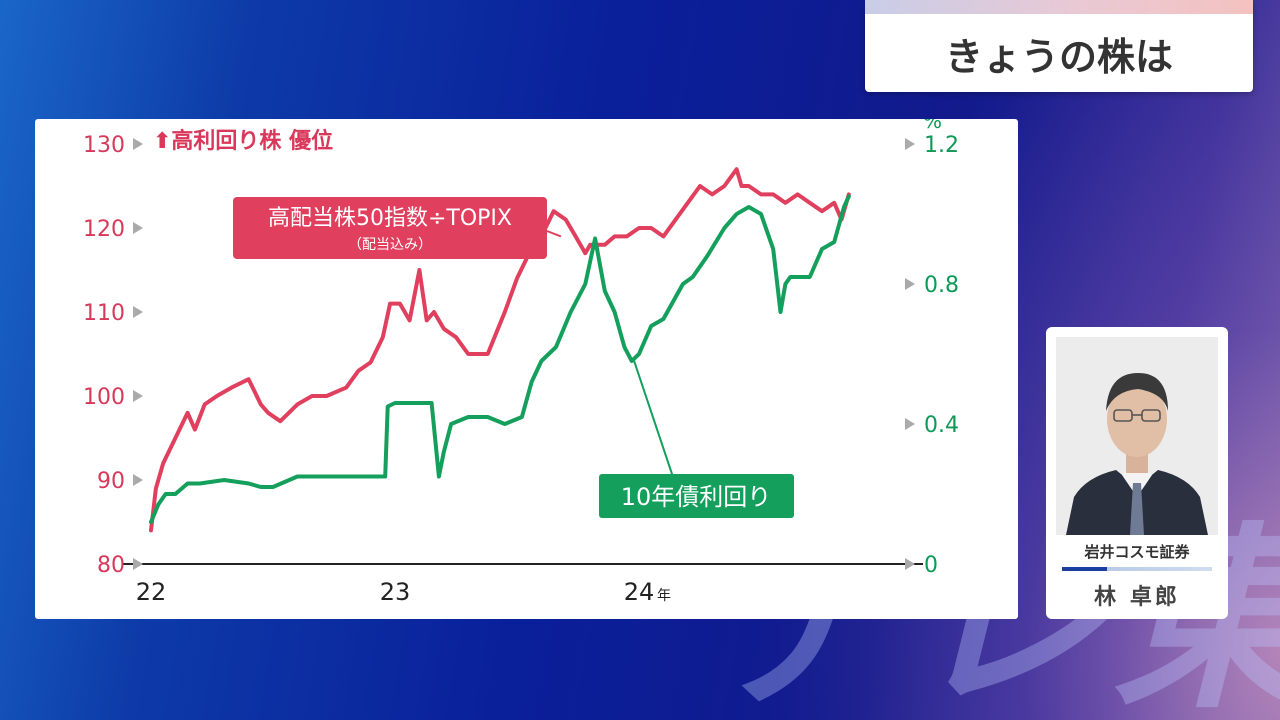  I want to click on right-axis-unit: %, so click(932, 126).